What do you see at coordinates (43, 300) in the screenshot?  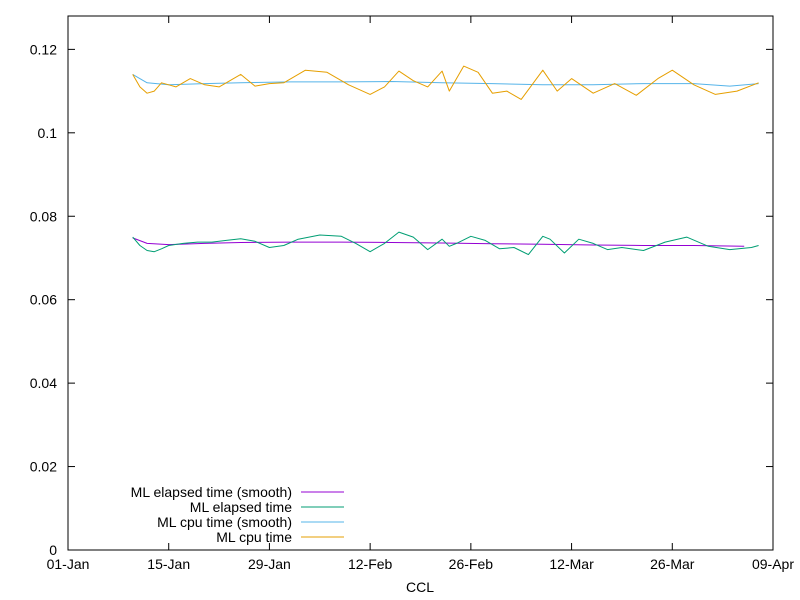 I see `y-tick-label: 0.06` at bounding box center [43, 300].